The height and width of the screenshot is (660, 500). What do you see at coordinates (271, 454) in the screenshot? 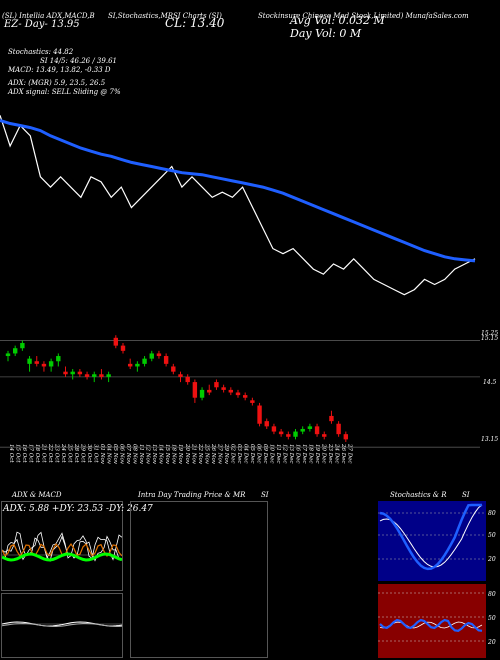
I see `date-tick-label: 10 Dec` at bounding box center [271, 454].